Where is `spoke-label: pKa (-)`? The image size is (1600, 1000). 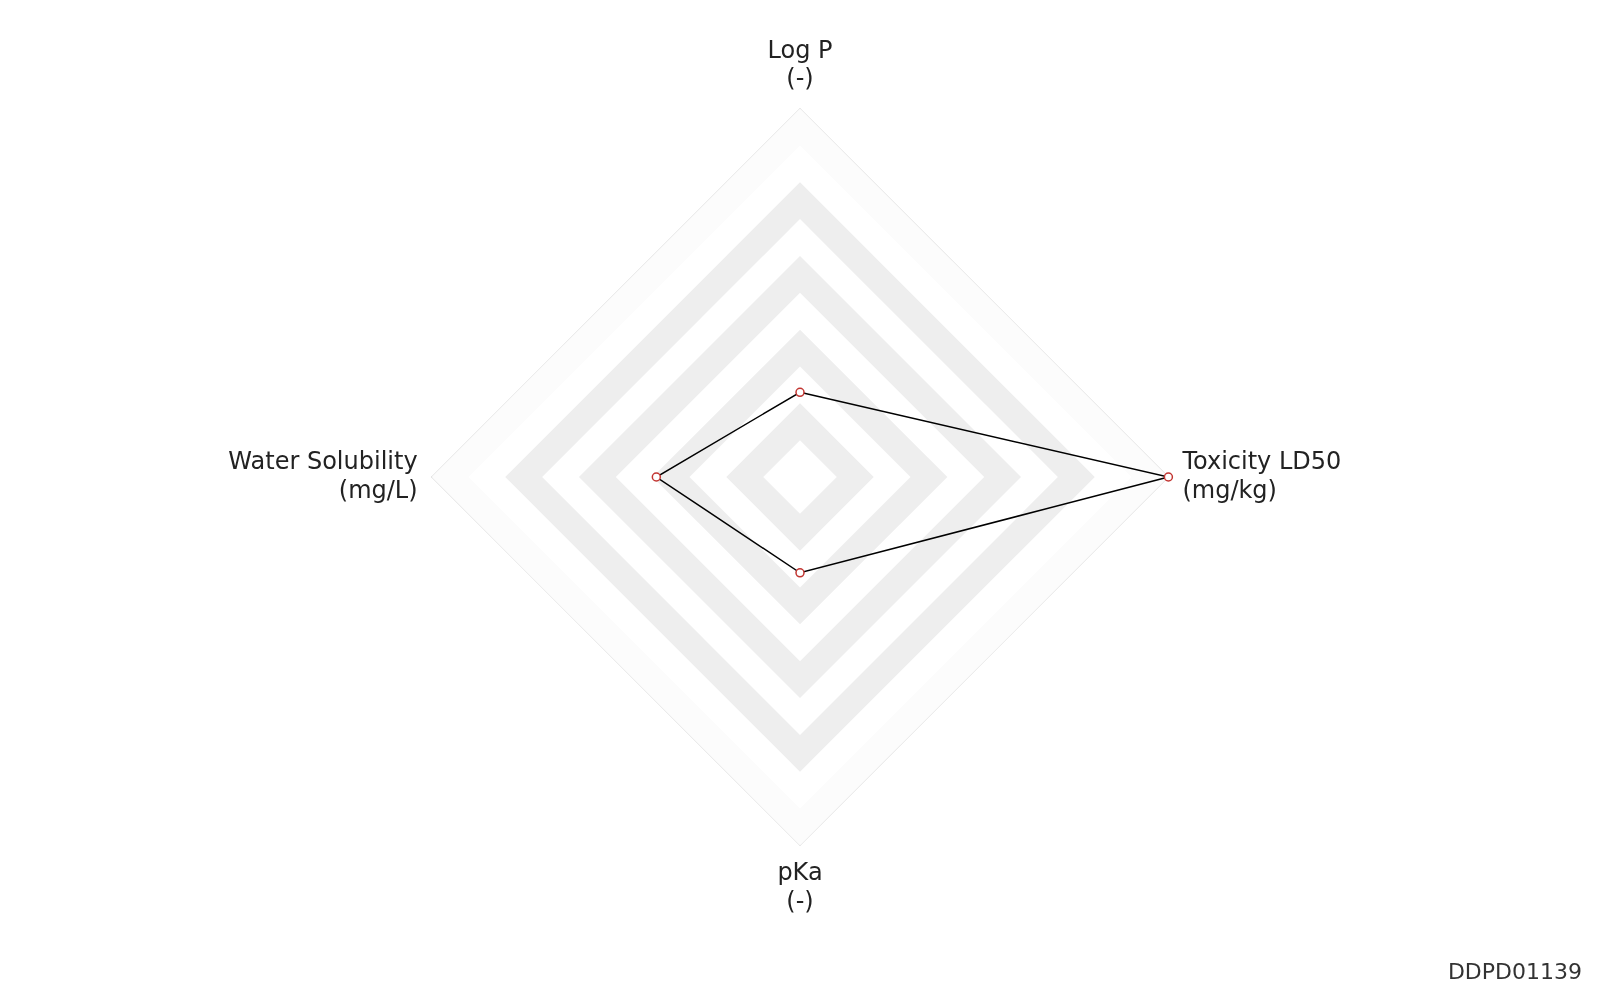
spoke-label: pKa (-) is located at coordinates (800, 886).